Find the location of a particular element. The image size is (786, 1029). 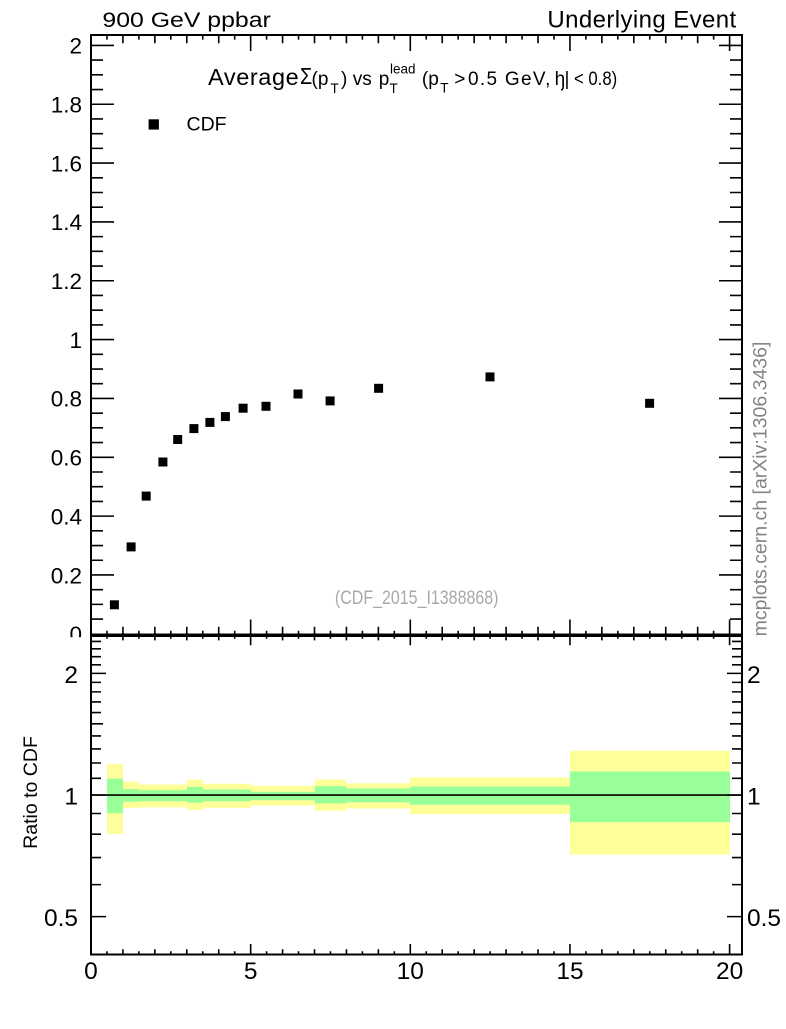

svg-text: 0.4 is located at coordinates (66, 516).